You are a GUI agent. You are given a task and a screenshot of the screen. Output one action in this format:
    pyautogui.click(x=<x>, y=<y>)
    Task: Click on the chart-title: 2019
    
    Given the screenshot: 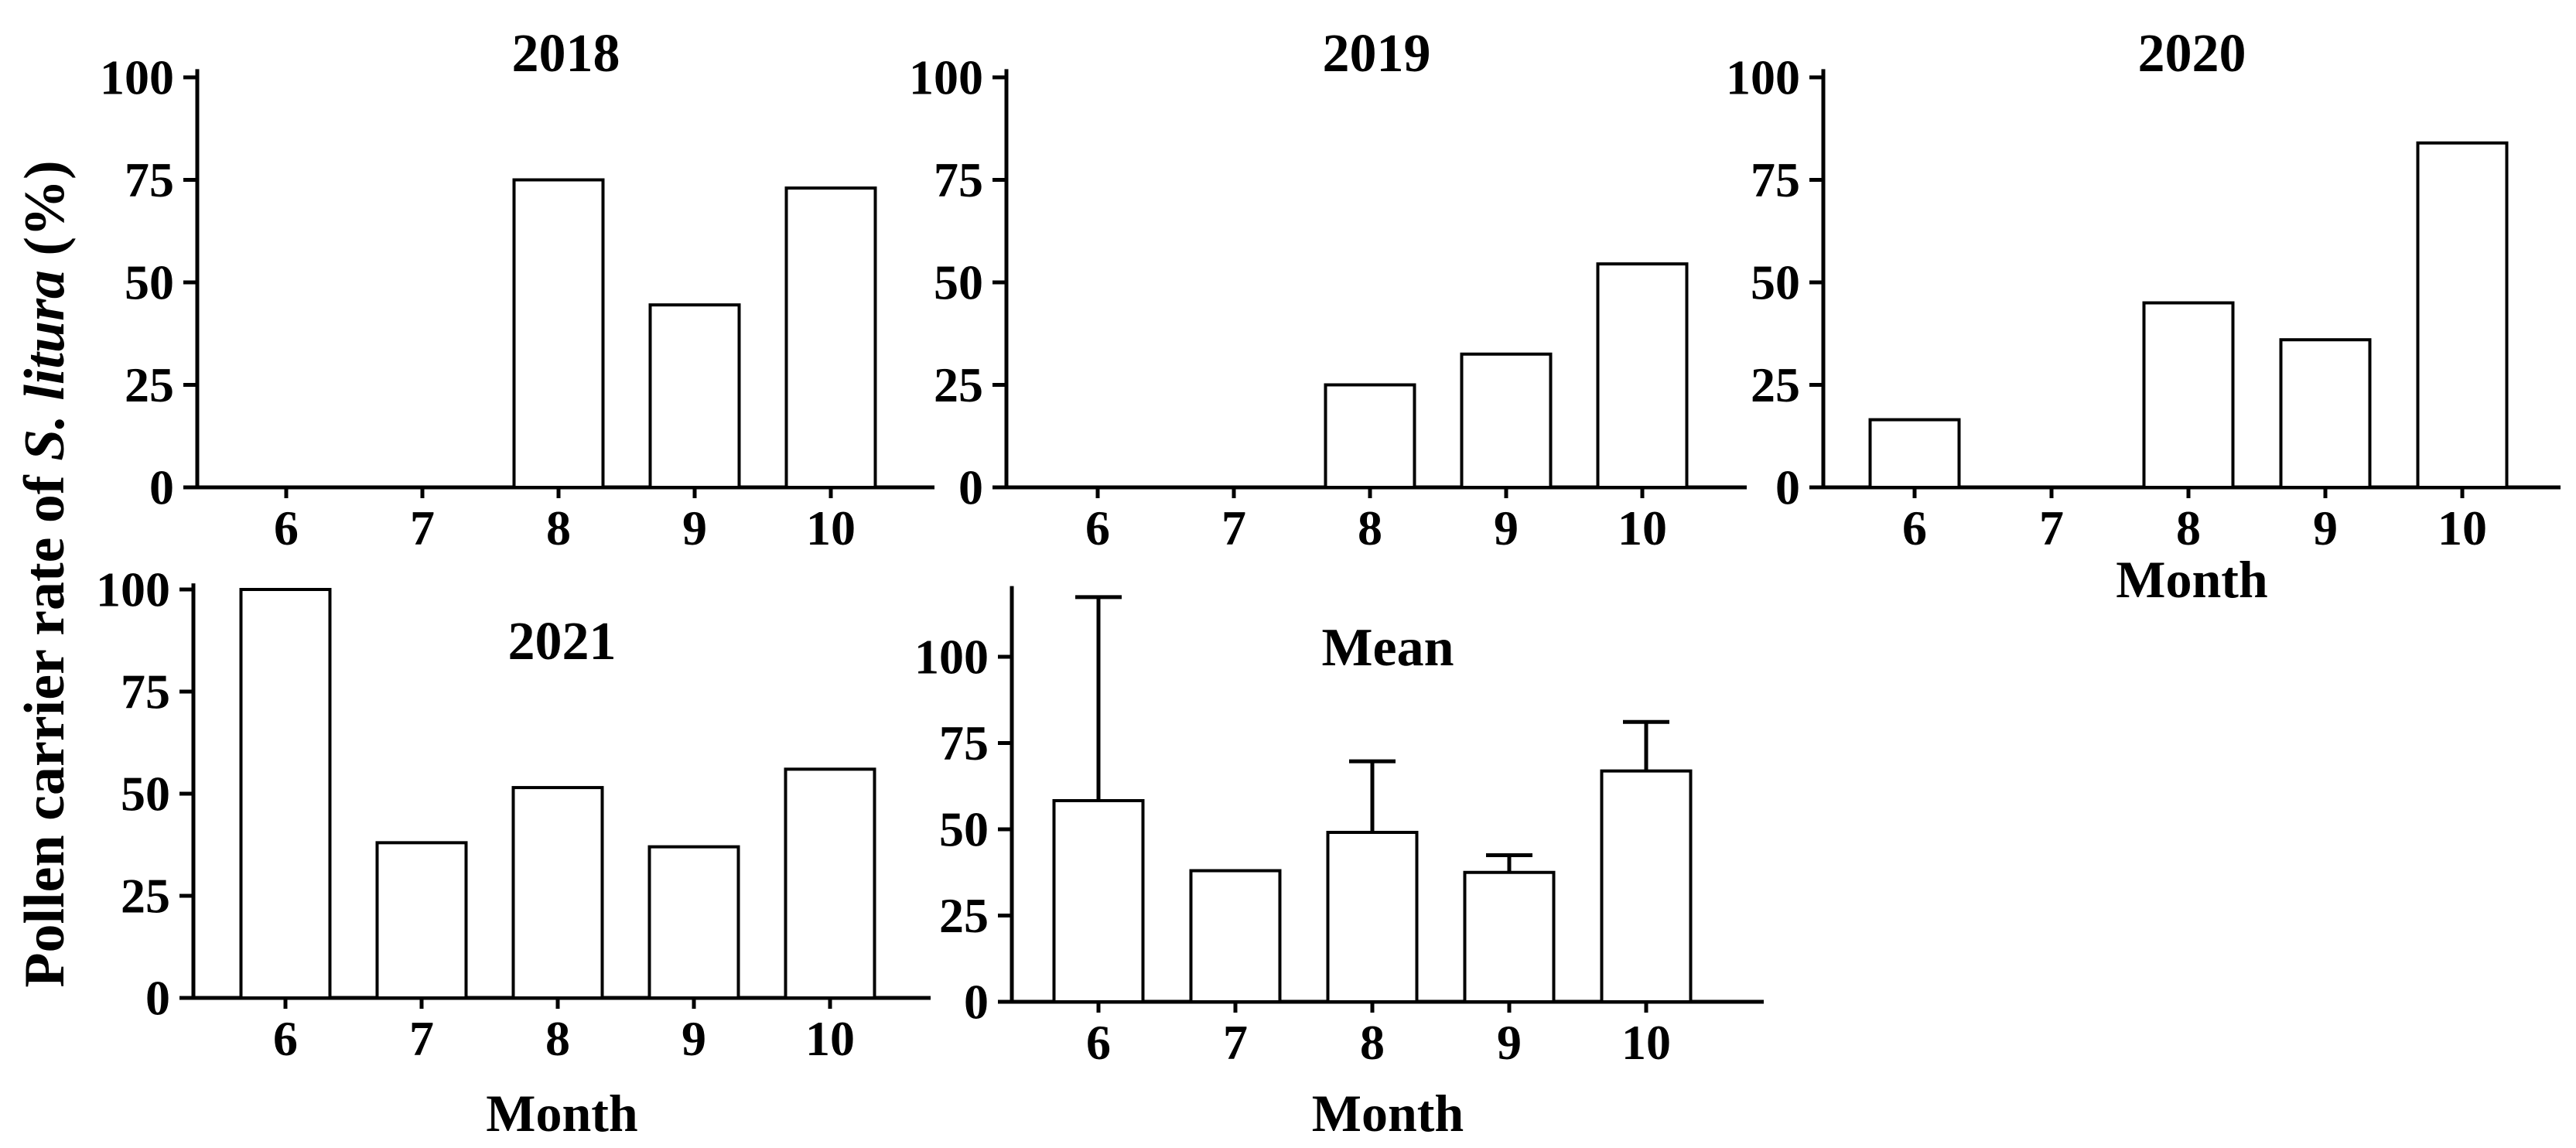 What is the action you would take?
    pyautogui.click(x=1377, y=54)
    